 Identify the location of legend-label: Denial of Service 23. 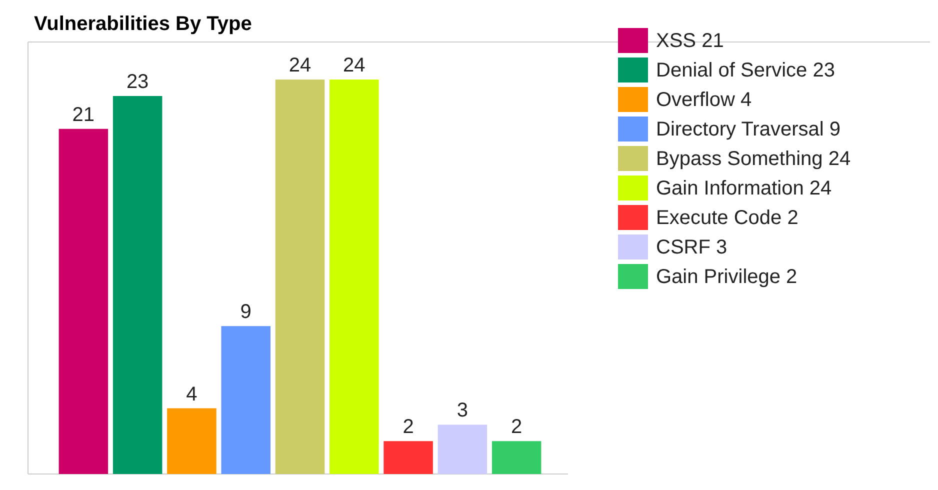
(745, 71).